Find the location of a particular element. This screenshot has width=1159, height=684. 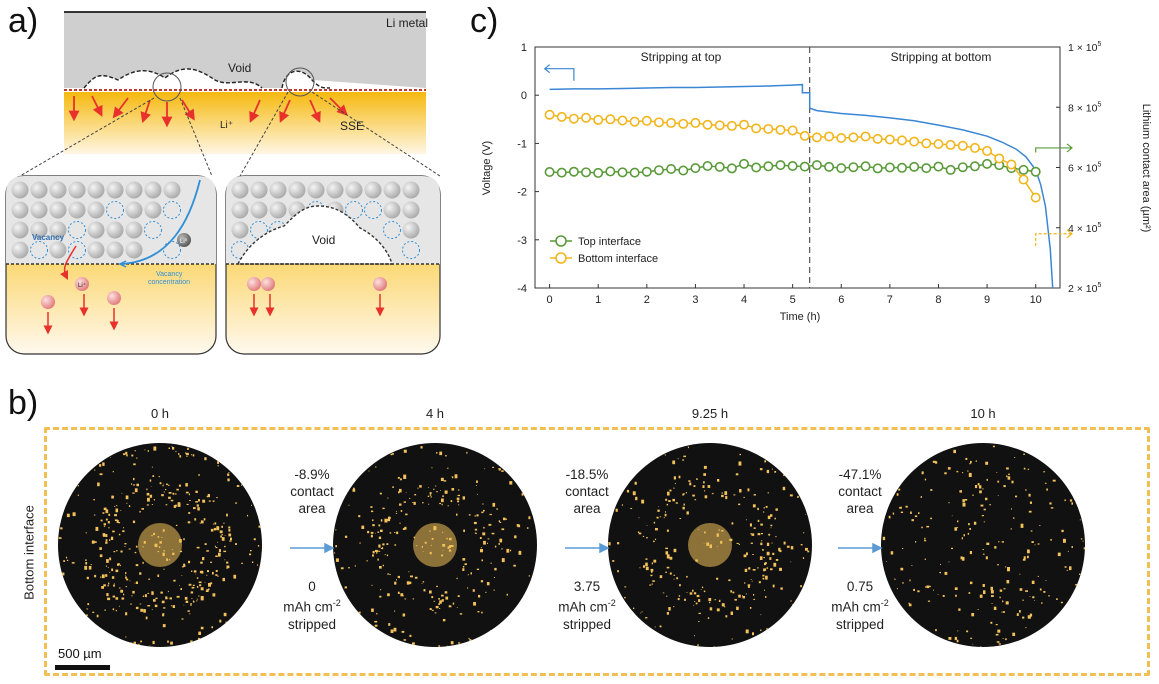

transition-1-contact: contact is located at coordinates (312, 491).